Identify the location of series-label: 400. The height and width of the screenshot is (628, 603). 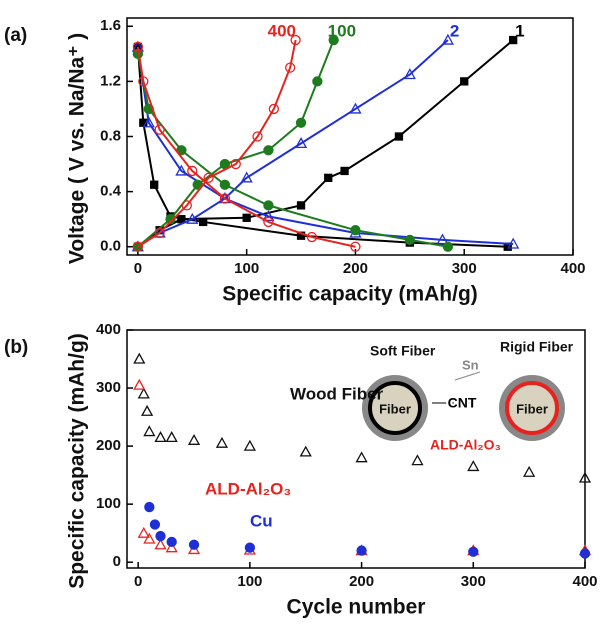
(282, 31).